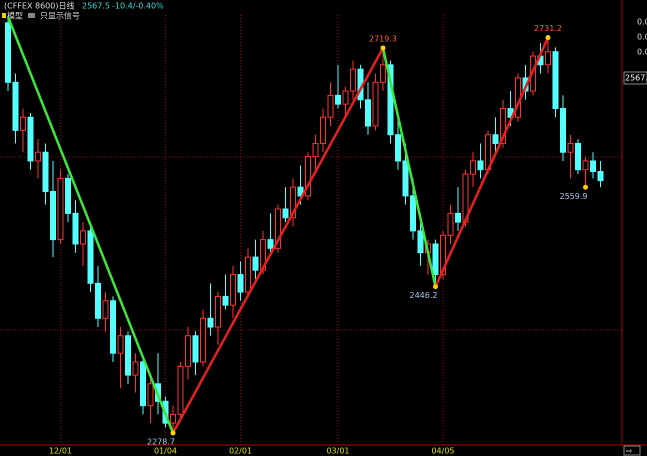  Describe the element at coordinates (383, 38) in the screenshot. I see `pivot-label: 2719.3` at that location.